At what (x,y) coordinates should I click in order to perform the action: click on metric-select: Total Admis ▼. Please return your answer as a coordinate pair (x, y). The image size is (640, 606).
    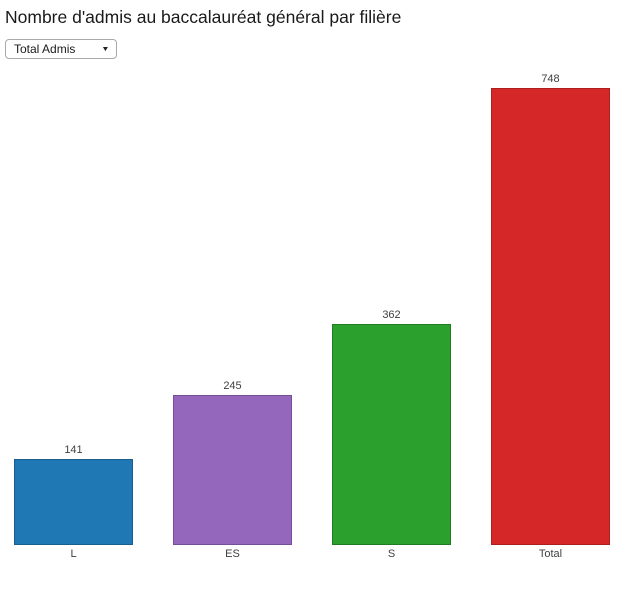
    Looking at the image, I should click on (61, 49).